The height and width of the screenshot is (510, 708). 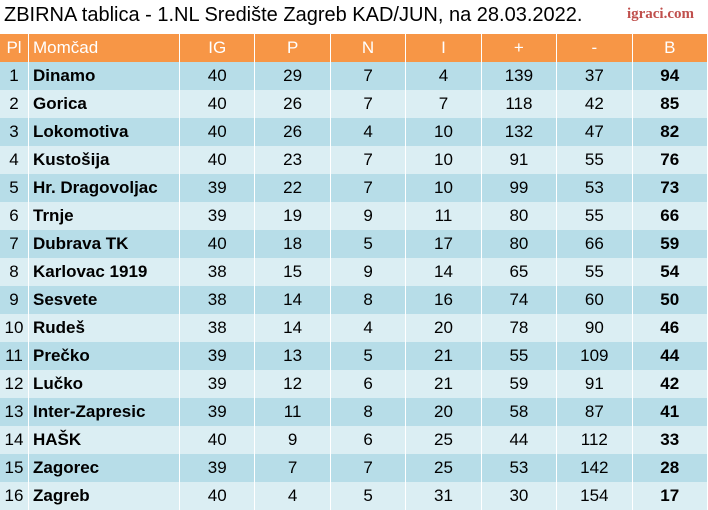 I want to click on cell-wins: 7, so click(x=292, y=468).